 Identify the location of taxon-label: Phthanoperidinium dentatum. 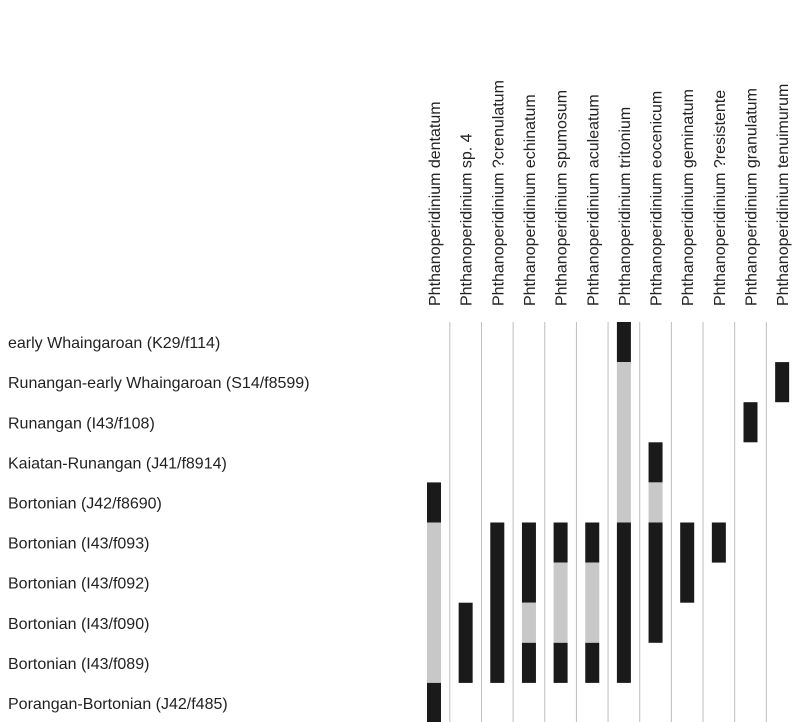
(435, 203).